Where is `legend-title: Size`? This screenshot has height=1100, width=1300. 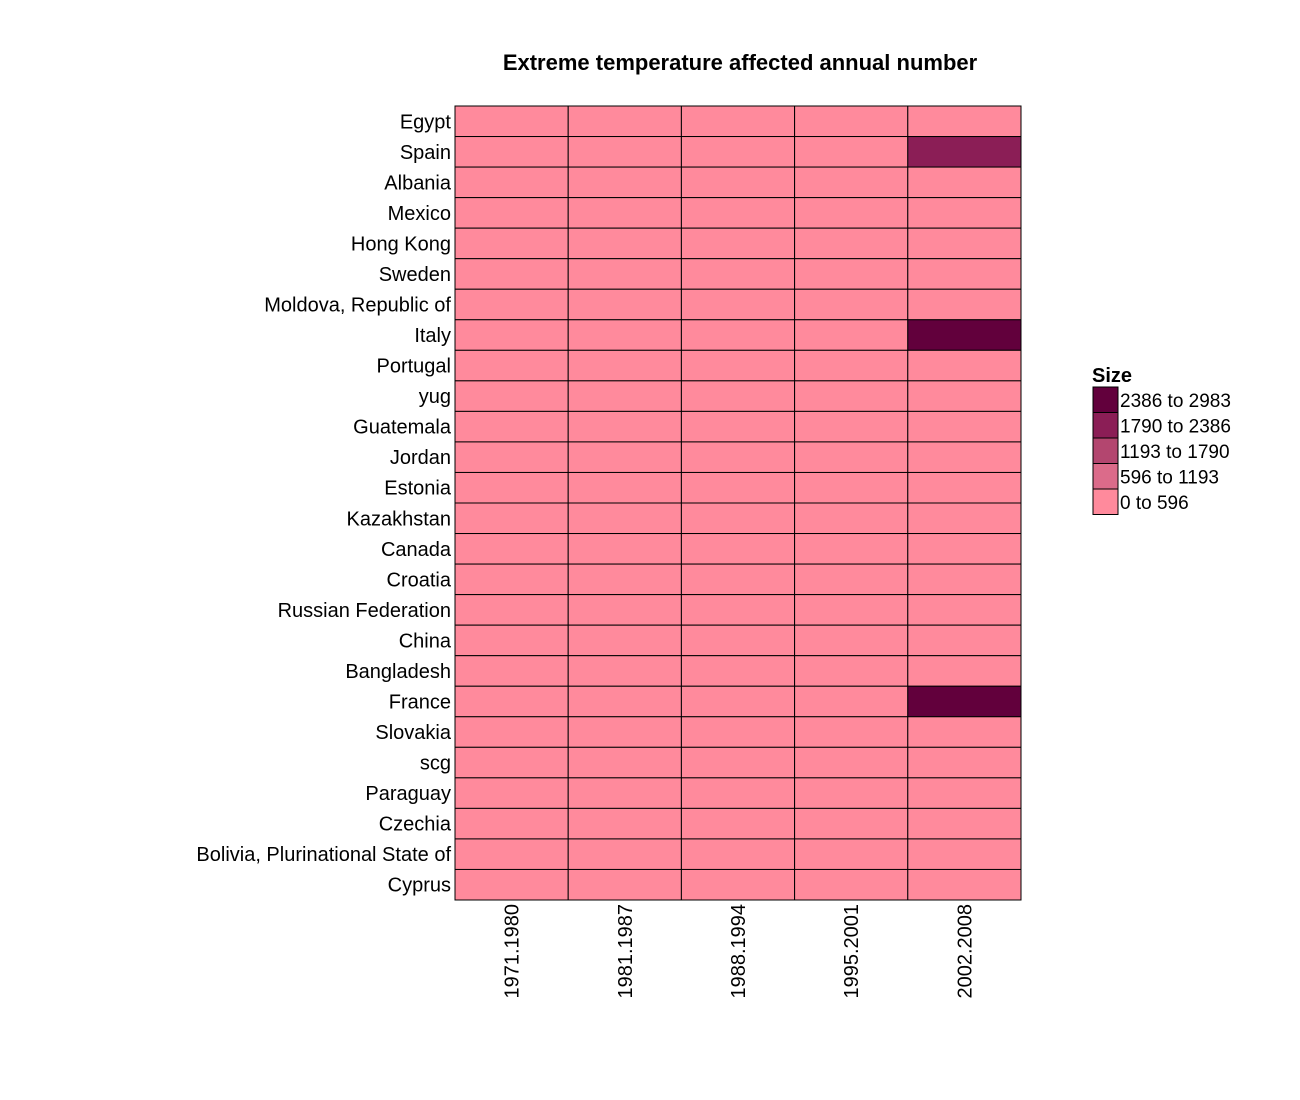
legend-title: Size is located at coordinates (1112, 376).